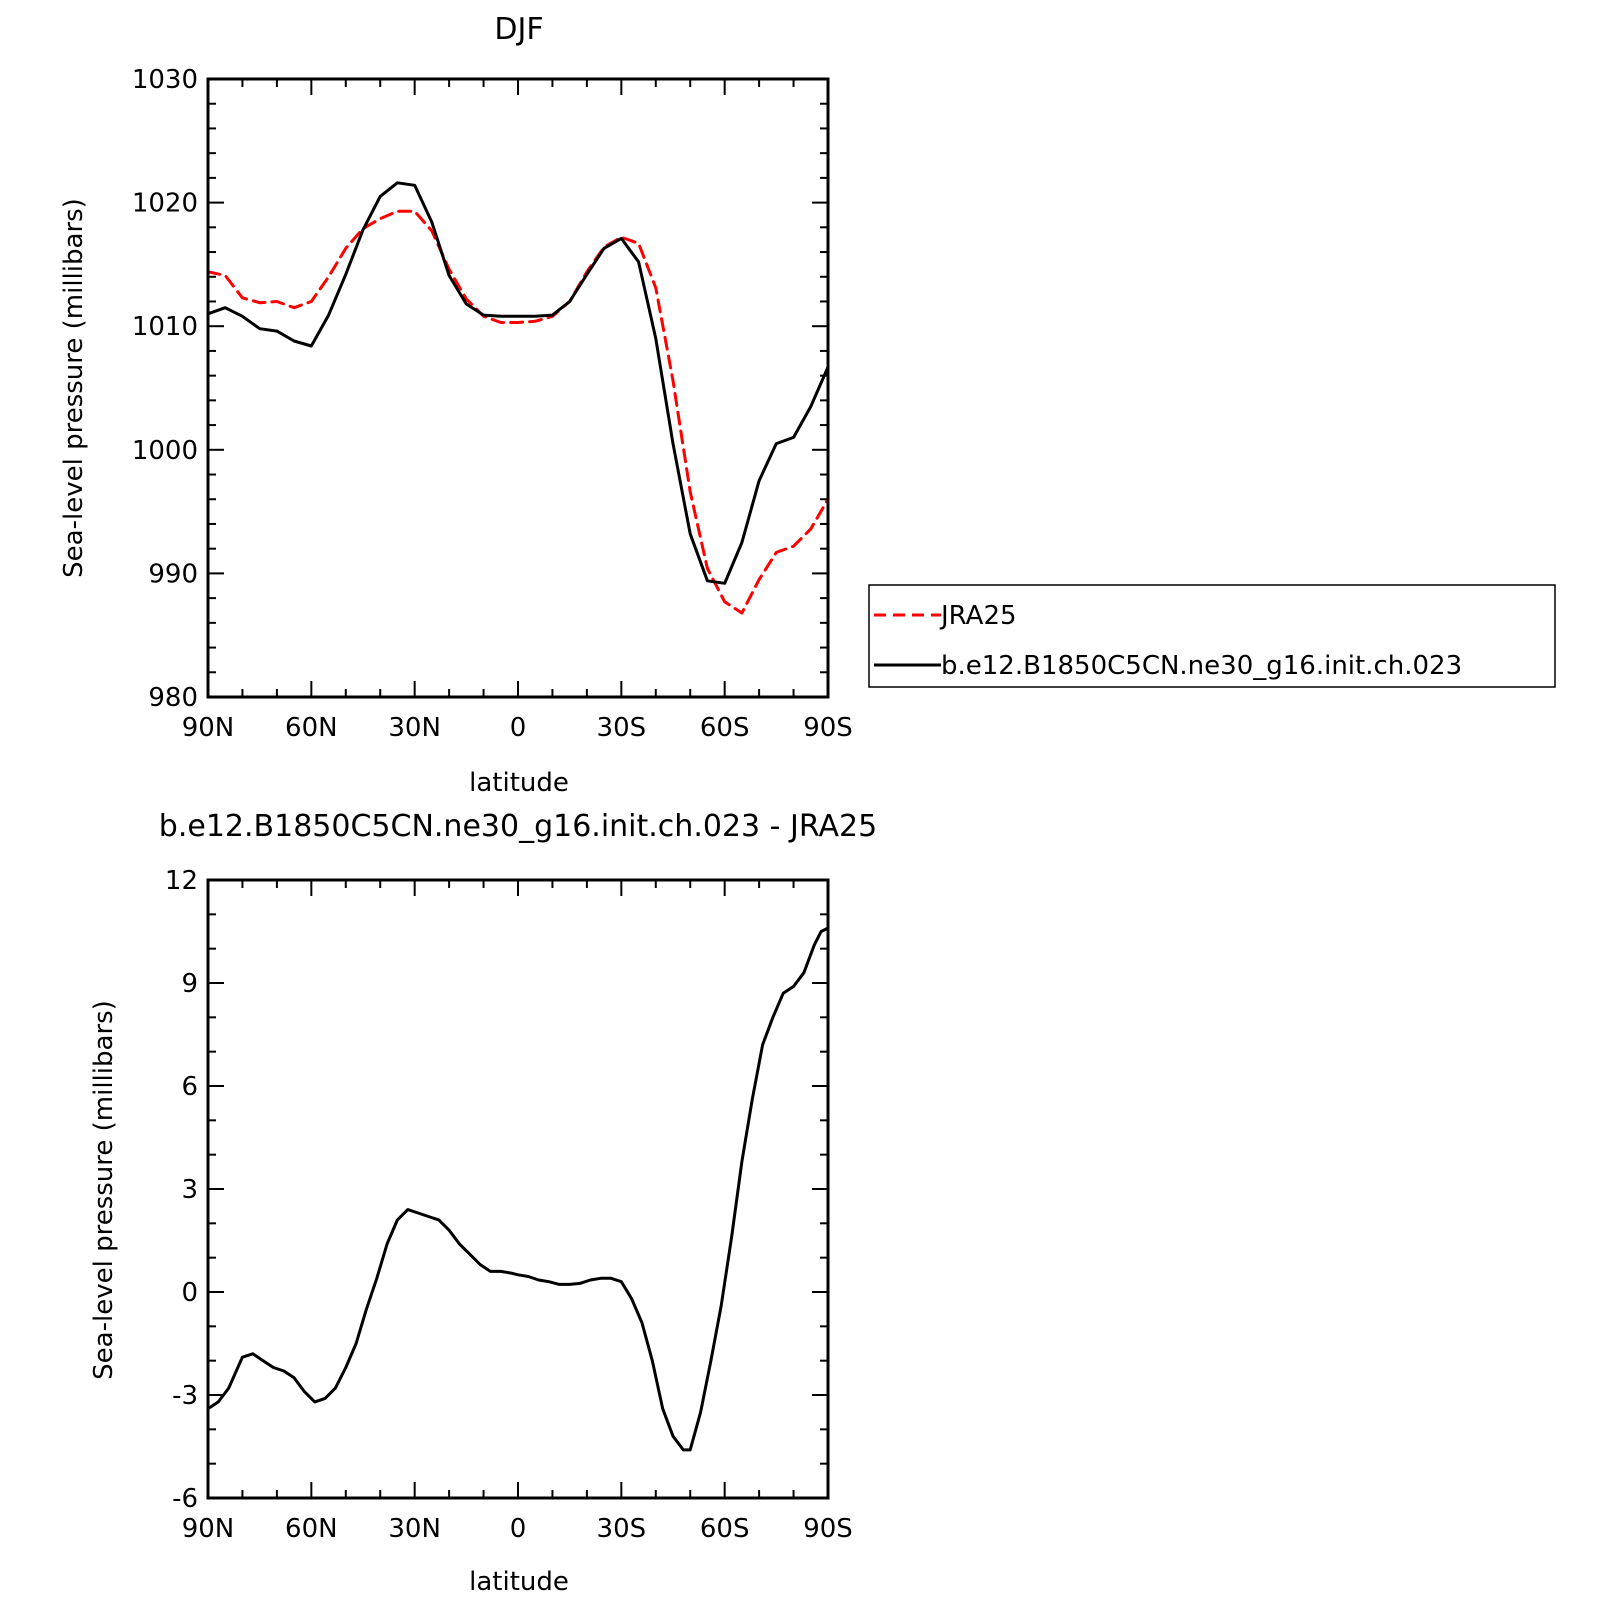  I want to click on chart-bottom-y-tick-label: 6, so click(189, 1087).